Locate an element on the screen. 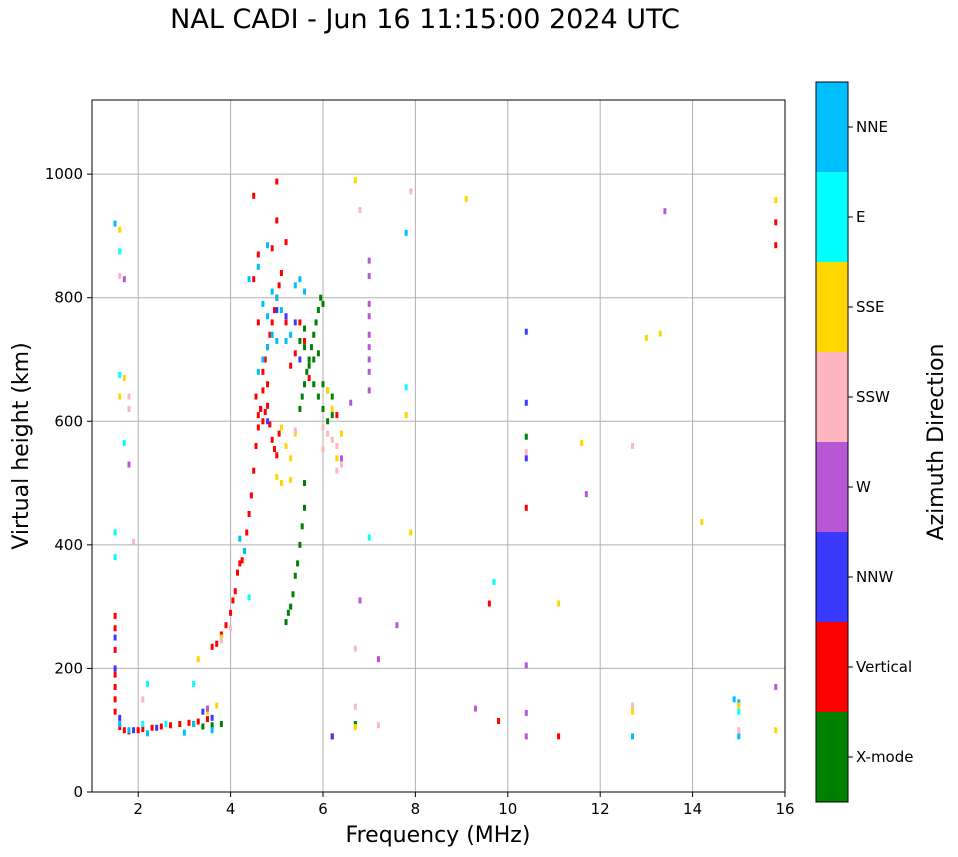 This screenshot has height=857, width=958. colorbar: X-mode Vertical NNW W SSW SSE E NNE is located at coordinates (864, 442).